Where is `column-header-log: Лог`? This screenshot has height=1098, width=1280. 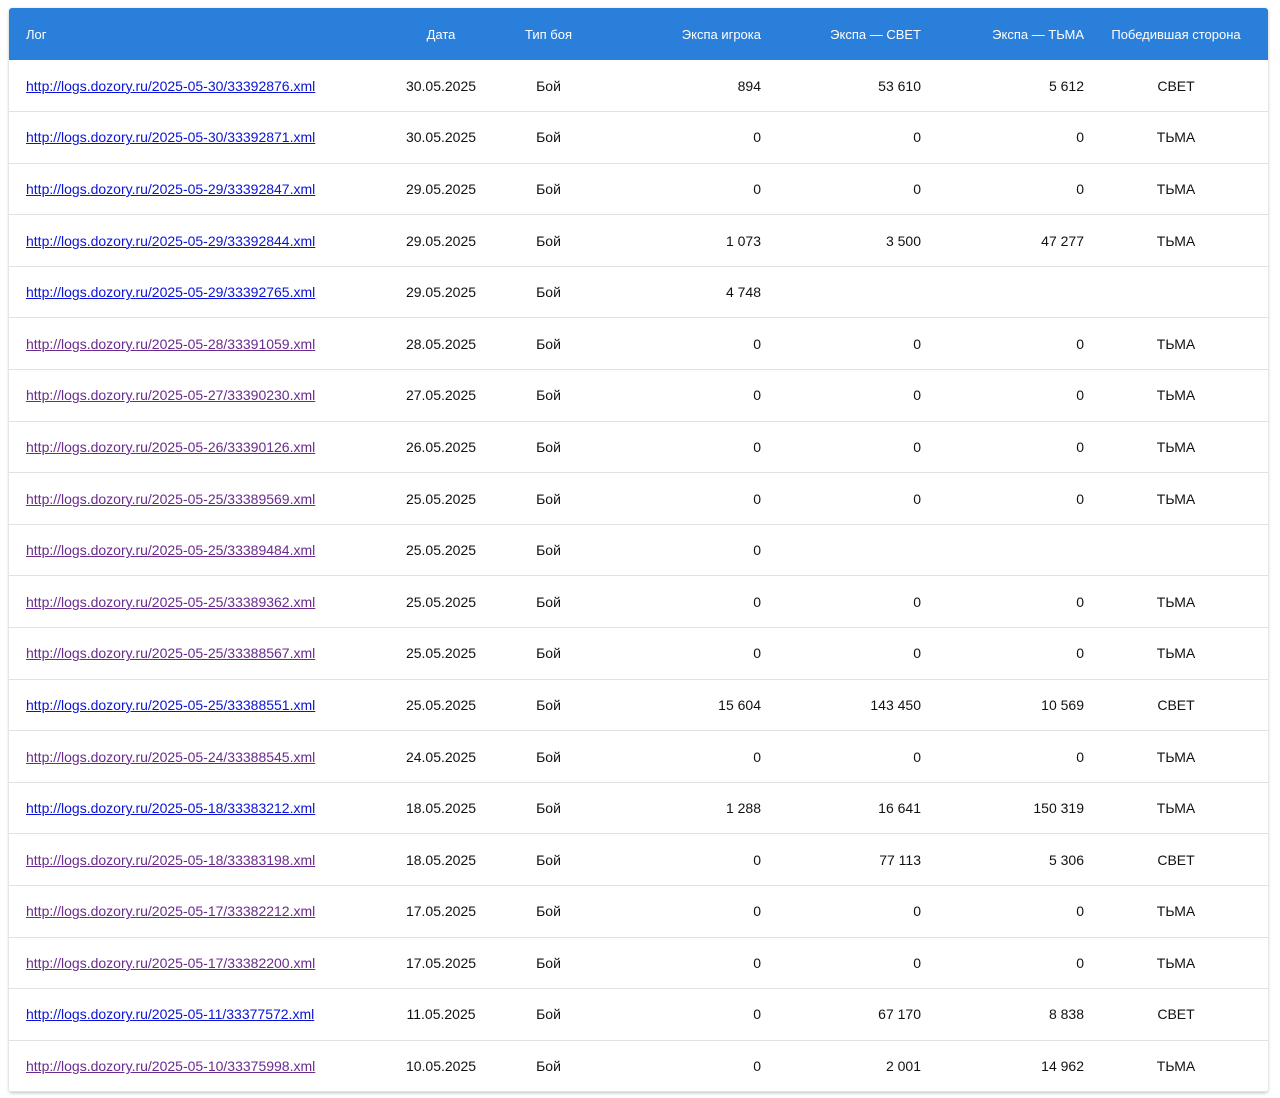
column-header-log: Лог is located at coordinates (36, 34).